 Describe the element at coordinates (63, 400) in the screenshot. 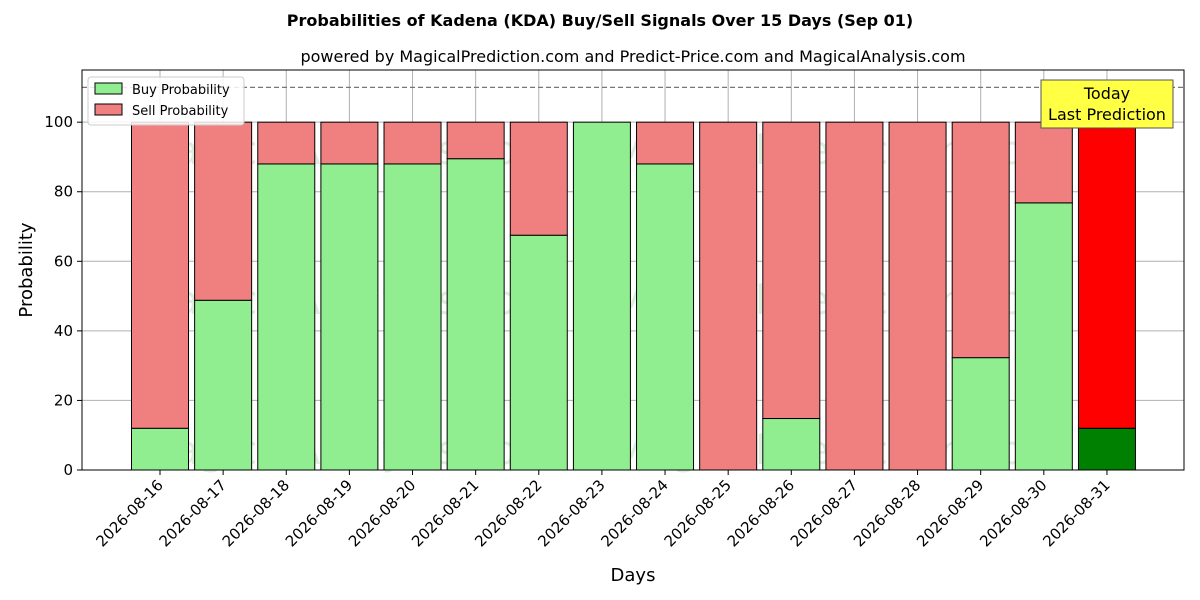

I see `y-tick-label: 20` at that location.